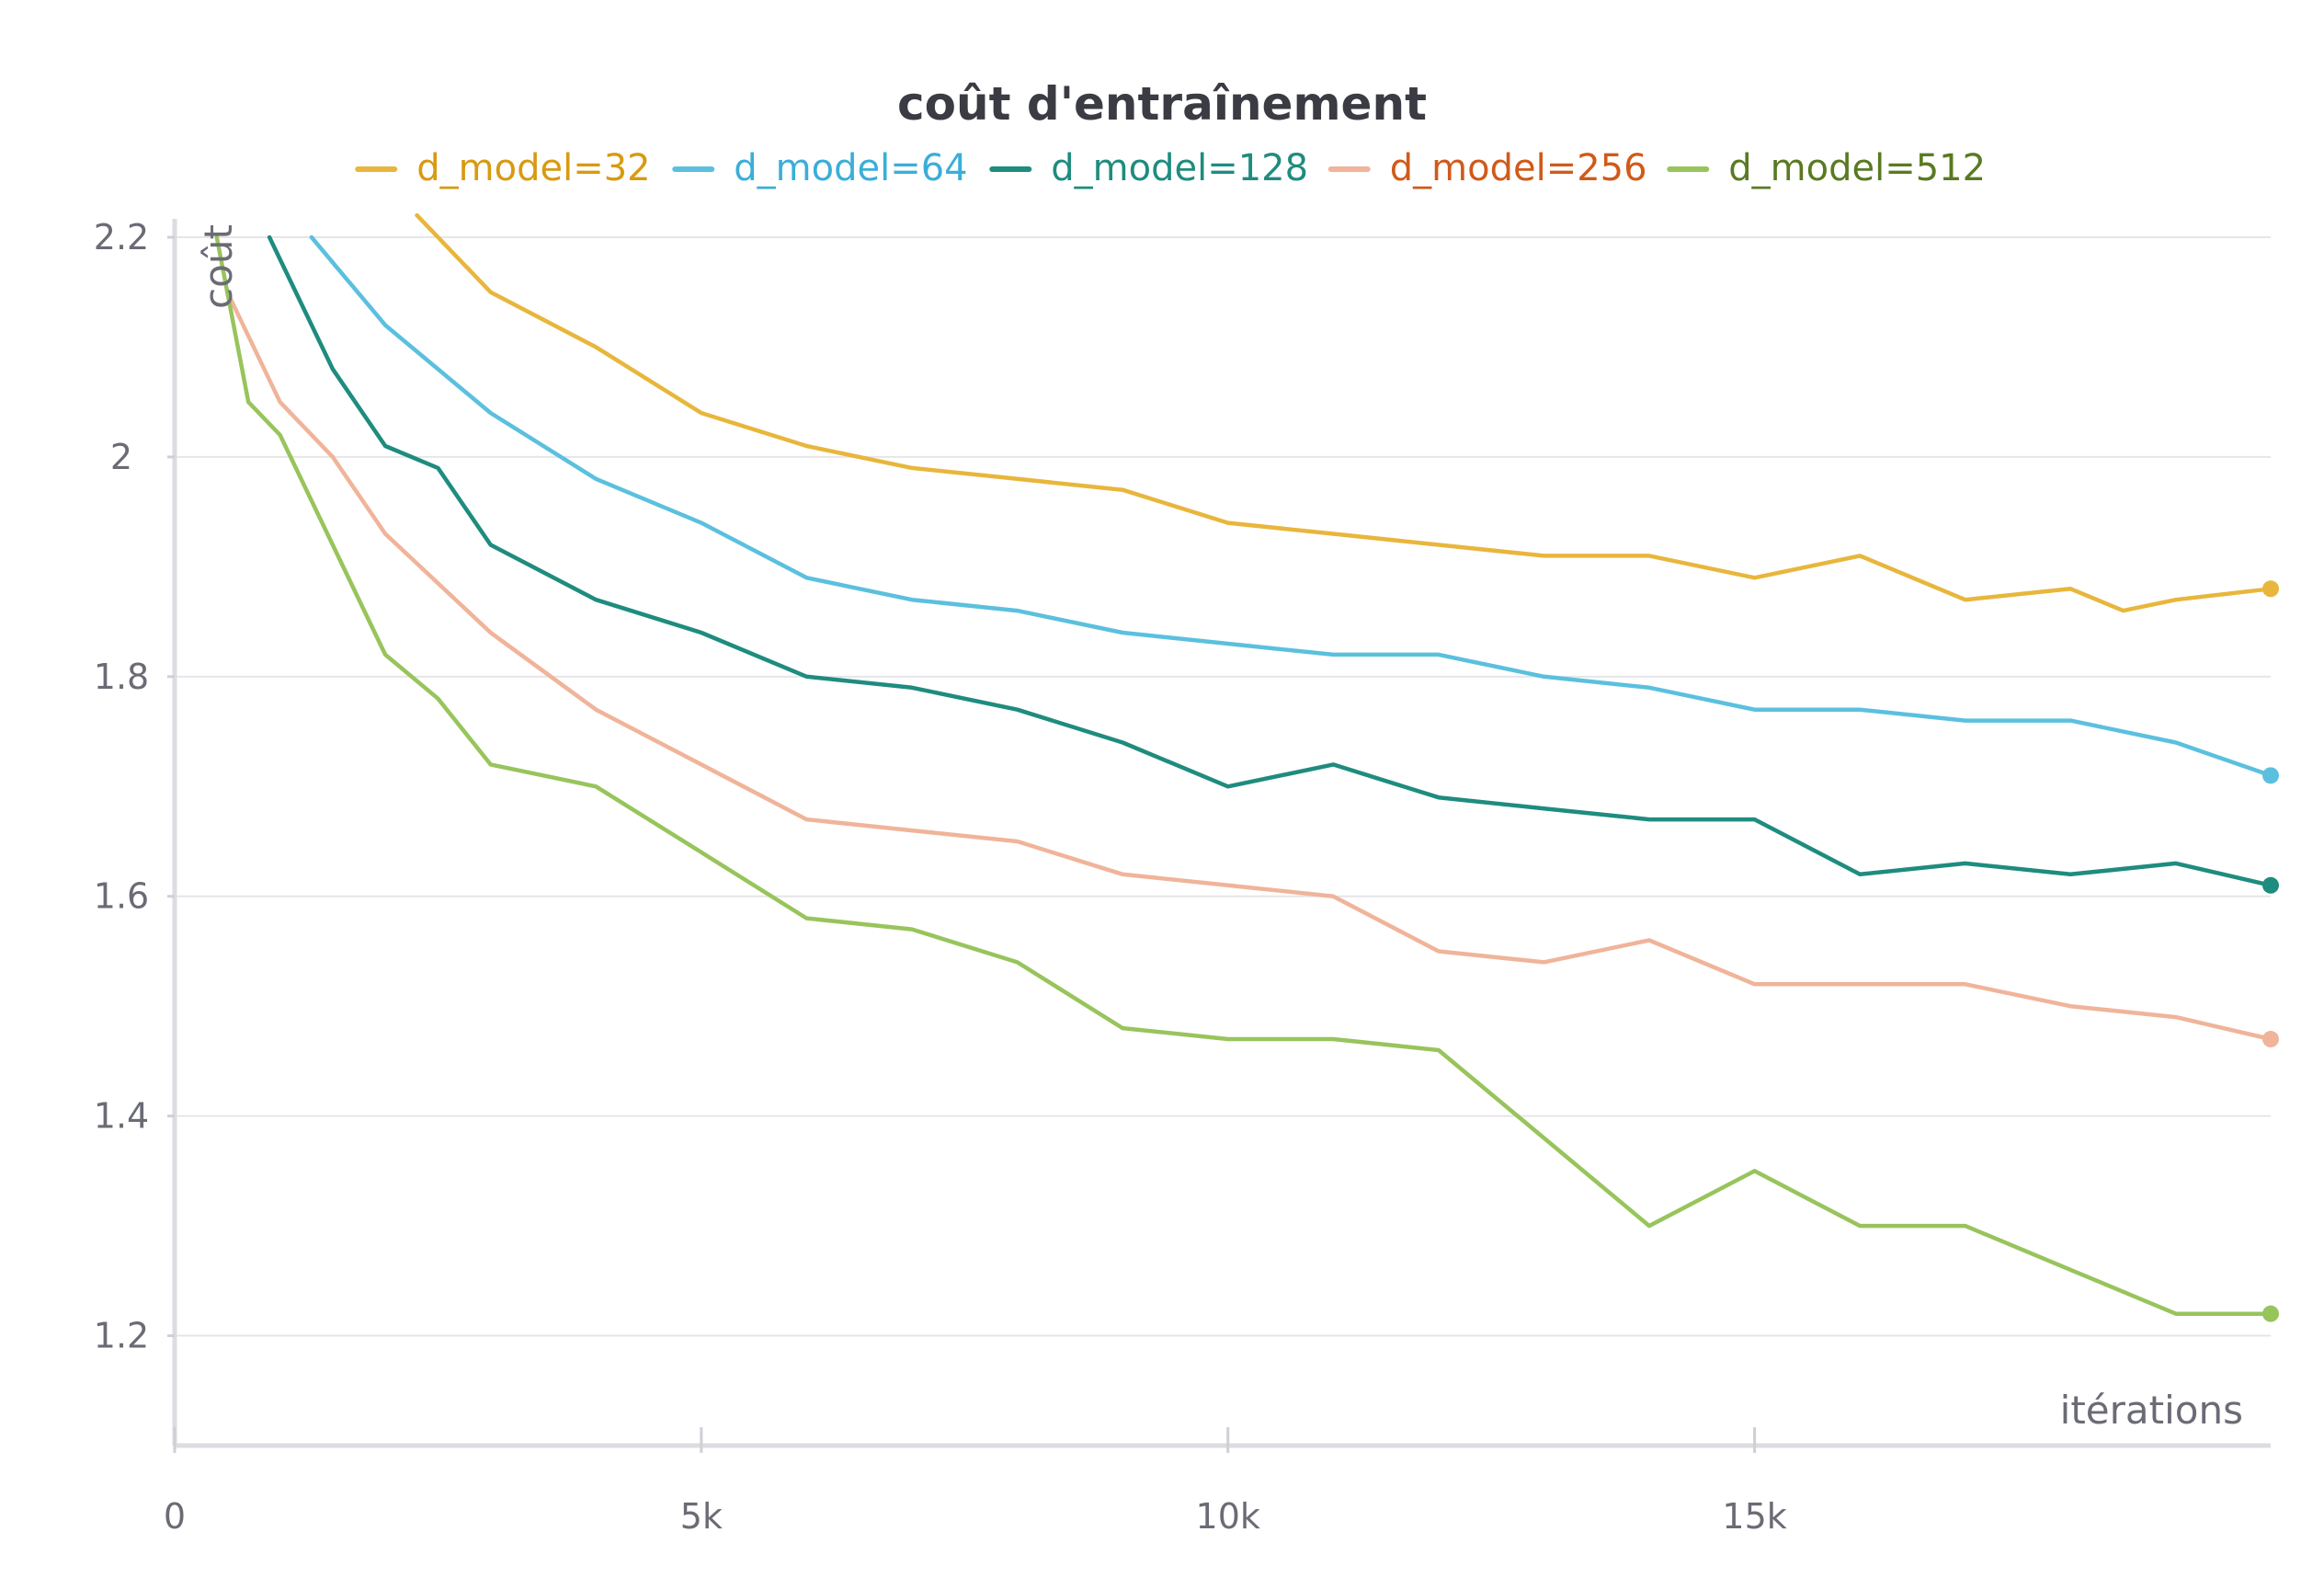 This screenshot has width=2324, height=1589. Describe the element at coordinates (1754, 1517) in the screenshot. I see `x-tick-label: 15k` at that location.